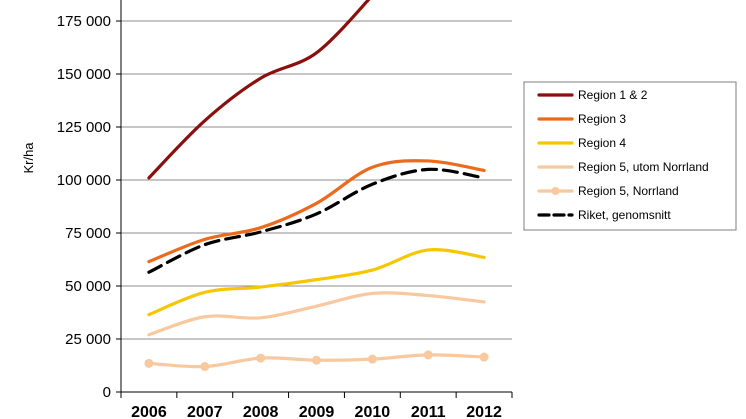  What do you see at coordinates (373, 411) in the screenshot?
I see `x-tick-label: 2010` at bounding box center [373, 411].